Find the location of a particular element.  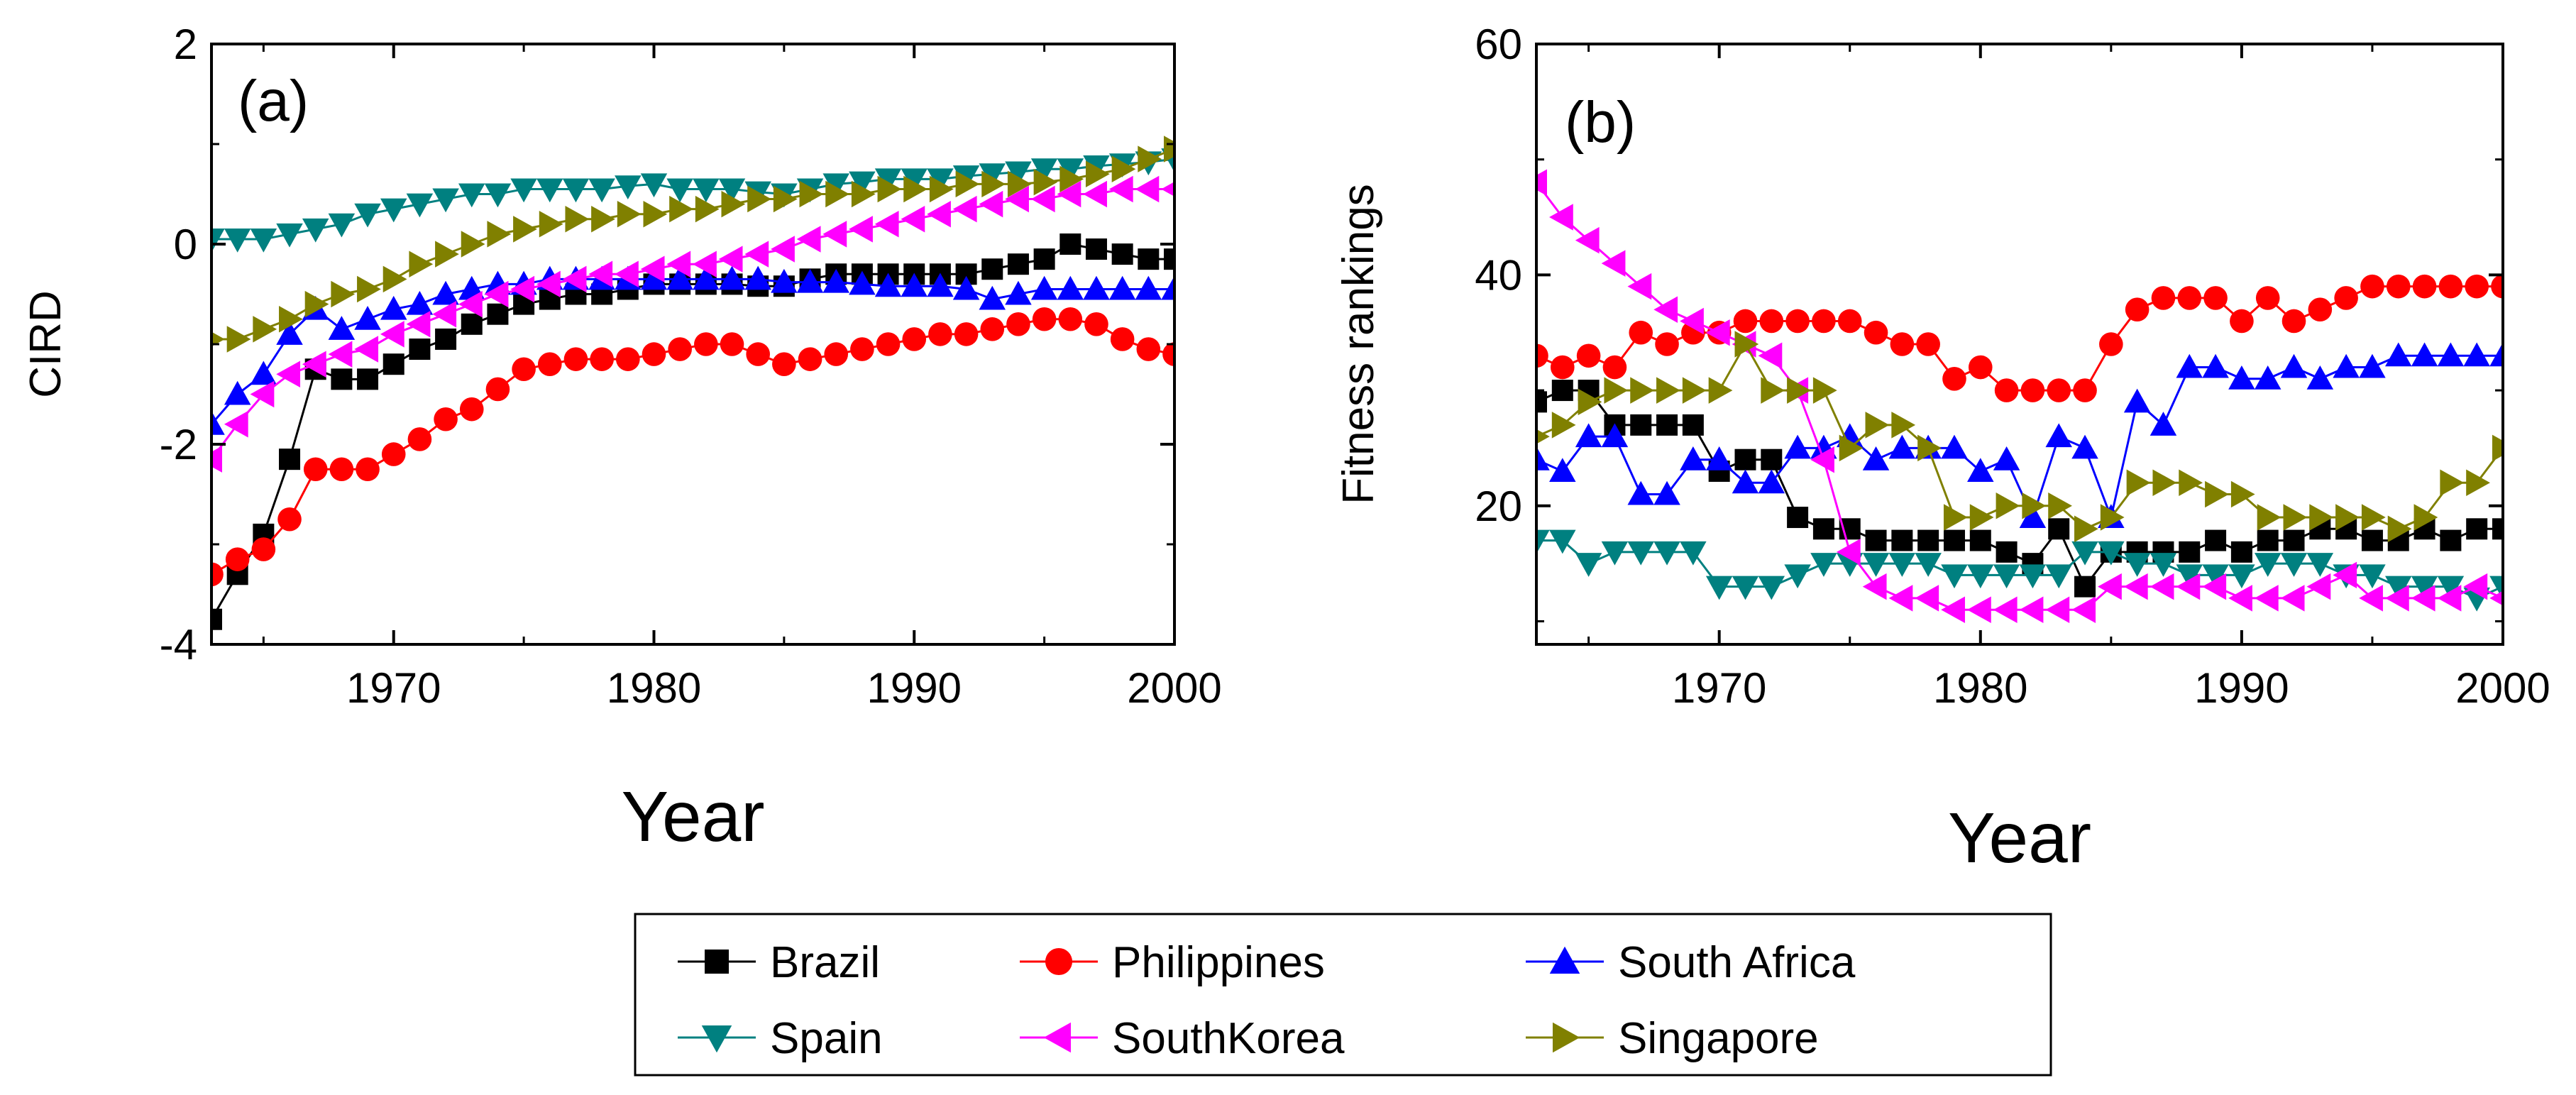

point-brazil-1963 is located at coordinates (216, 619).